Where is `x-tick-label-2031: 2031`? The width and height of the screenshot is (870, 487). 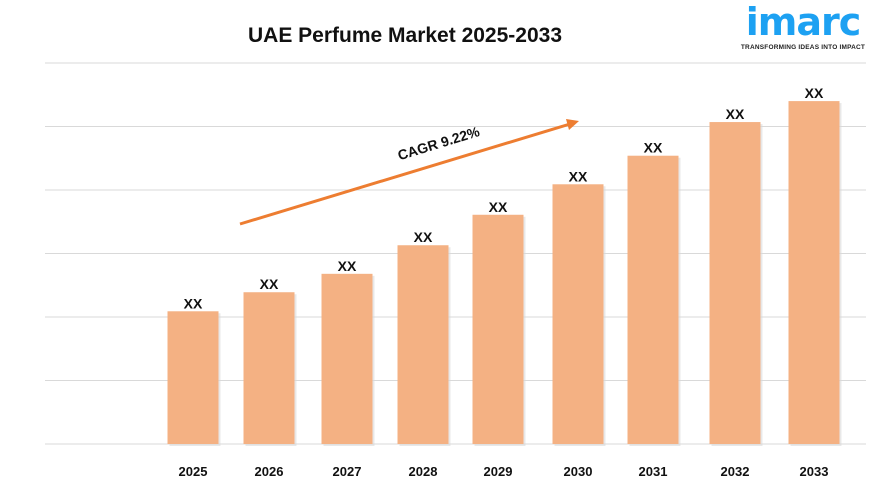 x-tick-label-2031: 2031 is located at coordinates (653, 471).